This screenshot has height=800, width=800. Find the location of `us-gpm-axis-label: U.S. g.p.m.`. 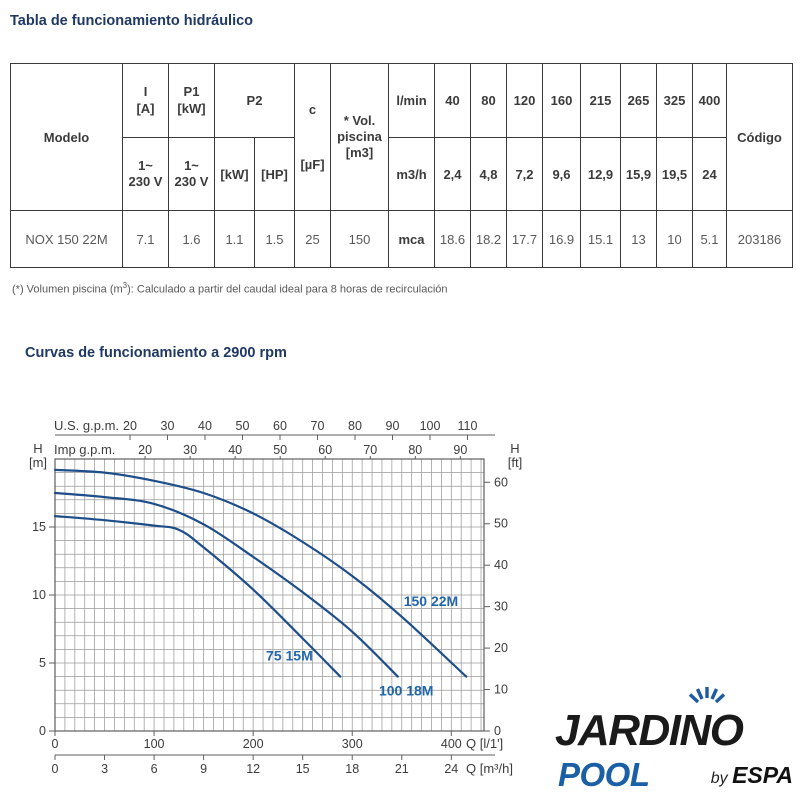

us-gpm-axis-label: U.S. g.p.m. is located at coordinates (86, 425).